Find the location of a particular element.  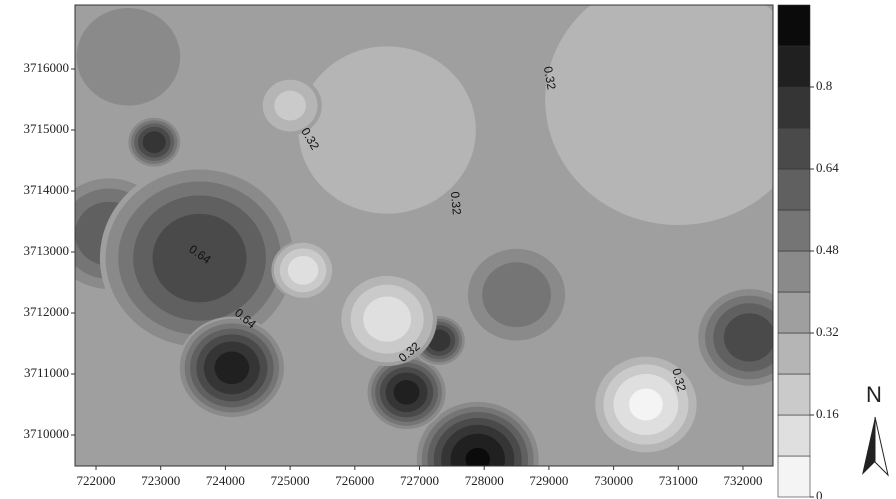

arrow-right is located at coordinates (881, 446).